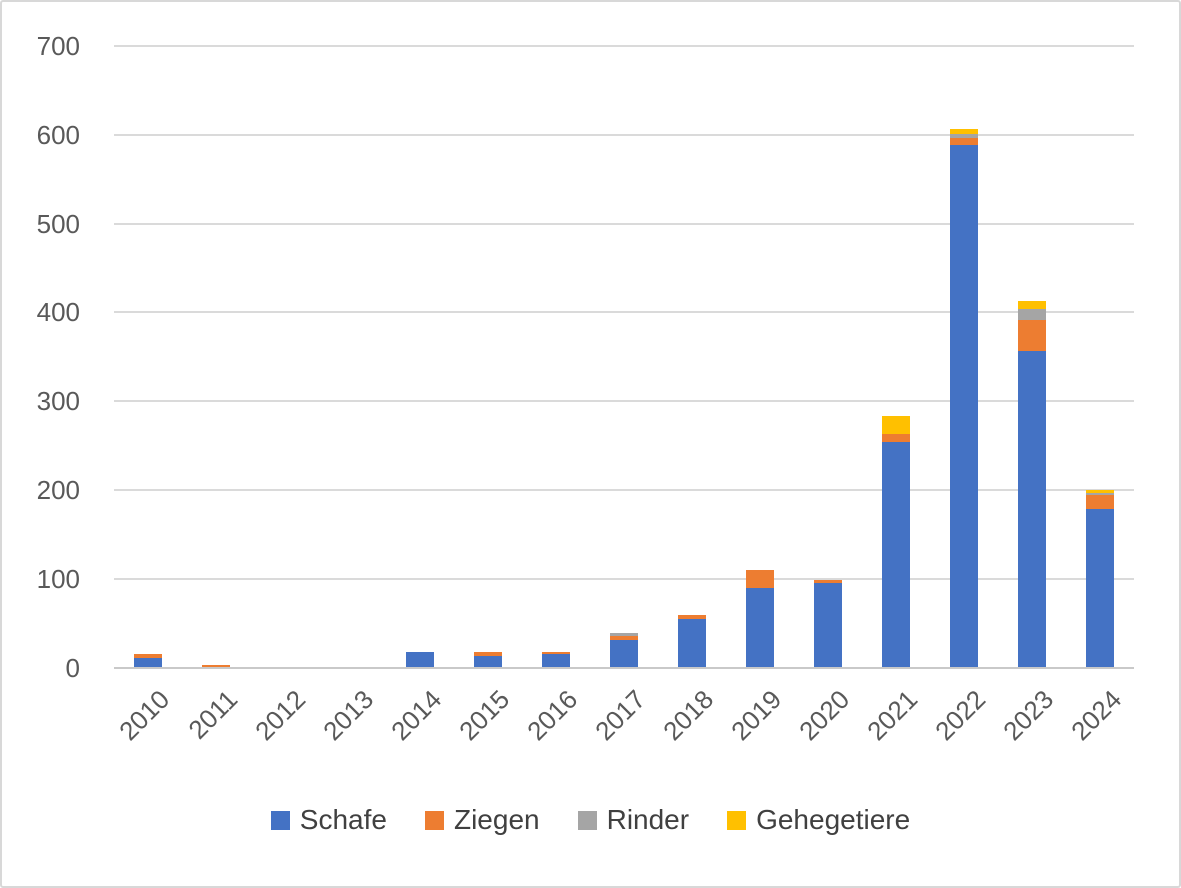  Describe the element at coordinates (737, 820) in the screenshot. I see `legend-swatch-gehegetiere` at that location.